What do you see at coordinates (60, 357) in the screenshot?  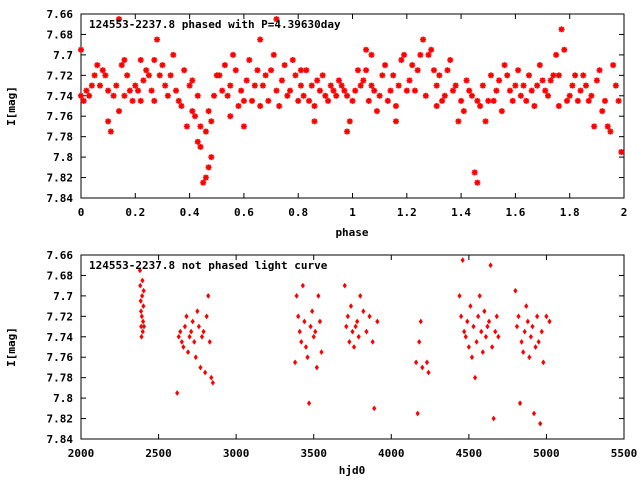 I see `unphased-y-tick-label: 7.76` at bounding box center [60, 357].